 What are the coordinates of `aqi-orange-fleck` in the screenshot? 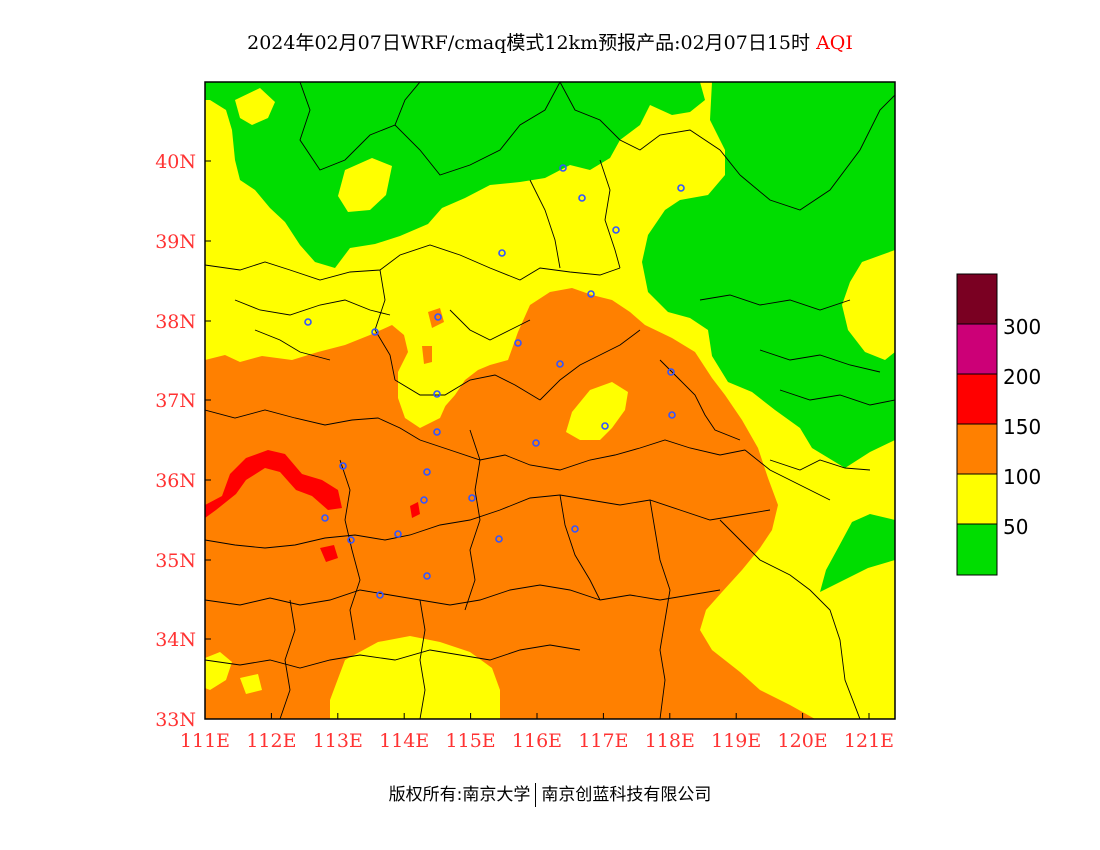 It's located at (436, 318).